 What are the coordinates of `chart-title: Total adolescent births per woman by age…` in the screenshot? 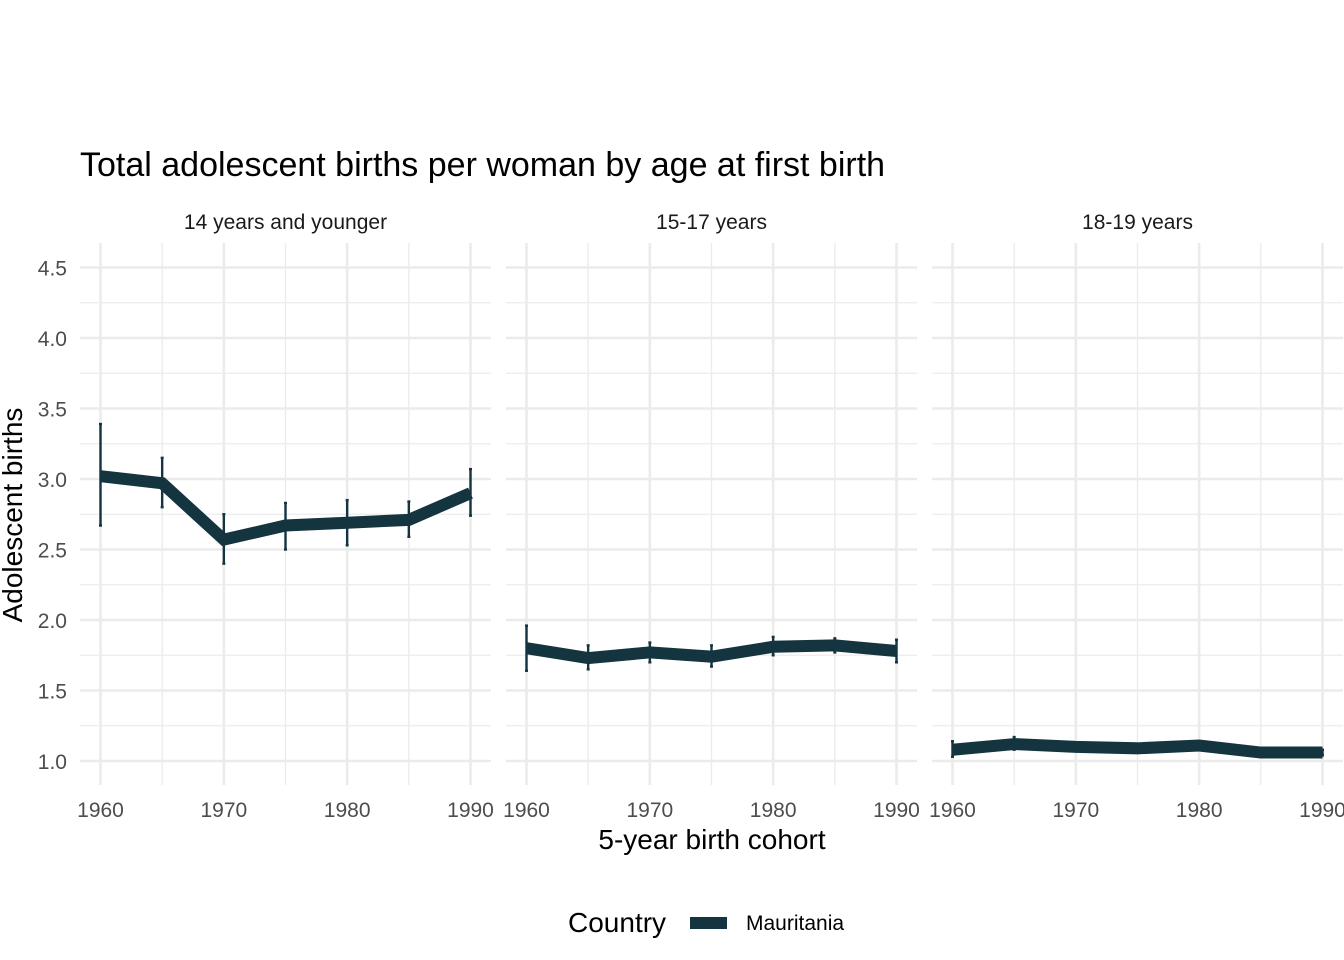 It's located at (482, 165).